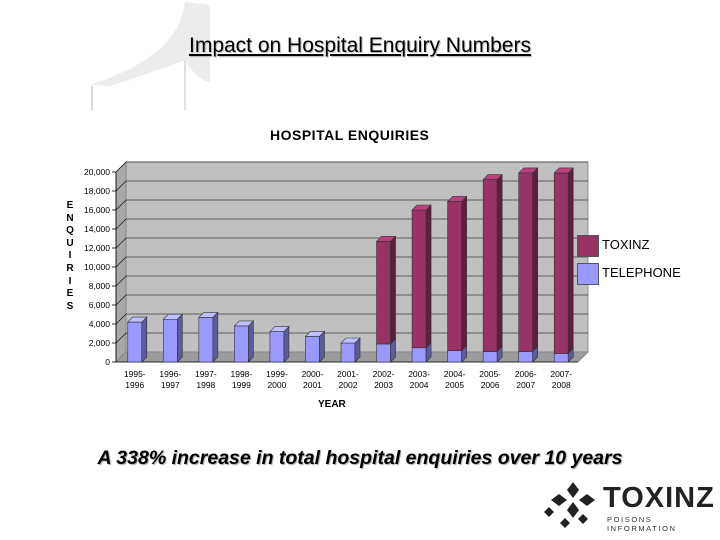 Image resolution: width=720 pixels, height=540 pixels. Describe the element at coordinates (97, 229) in the screenshot. I see `y-tick-label: 14,000` at that location.